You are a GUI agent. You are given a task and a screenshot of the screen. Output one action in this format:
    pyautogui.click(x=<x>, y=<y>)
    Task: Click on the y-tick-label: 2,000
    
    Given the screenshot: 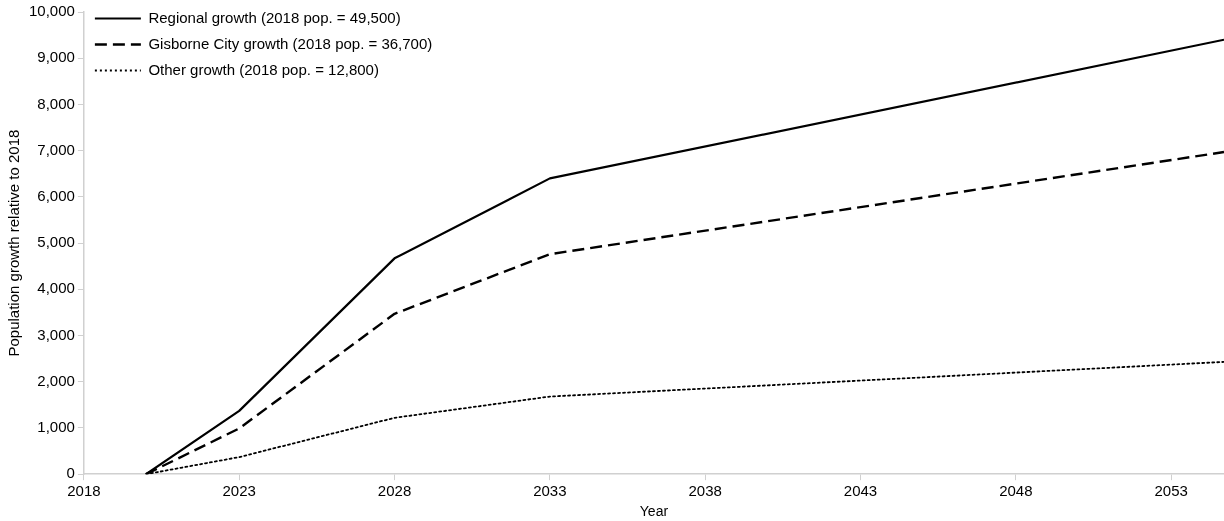 What is the action you would take?
    pyautogui.click(x=56, y=380)
    